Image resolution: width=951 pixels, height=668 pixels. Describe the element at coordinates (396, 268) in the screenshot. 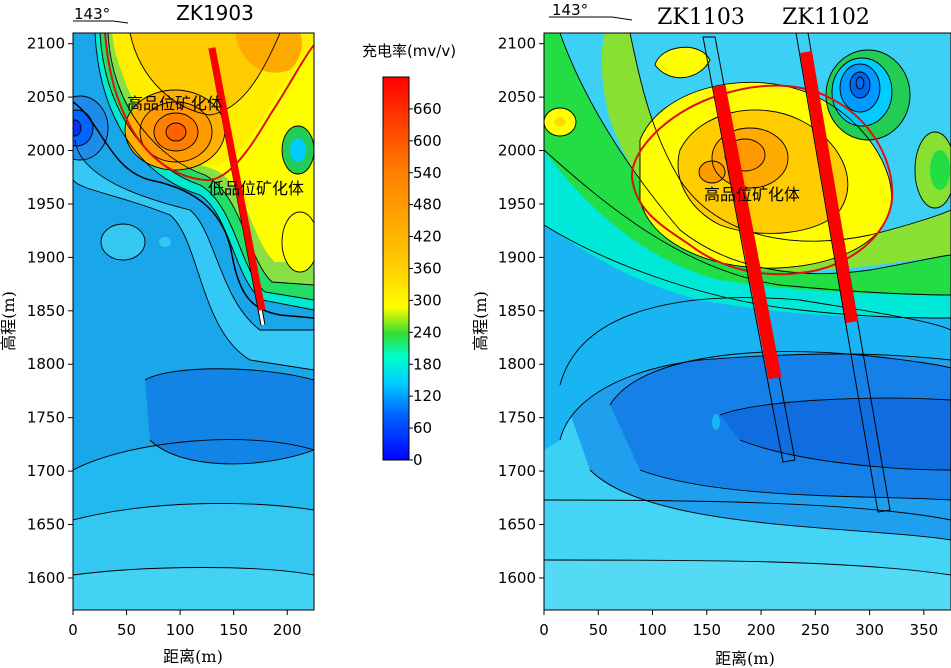

I see `legend-color-bar` at that location.